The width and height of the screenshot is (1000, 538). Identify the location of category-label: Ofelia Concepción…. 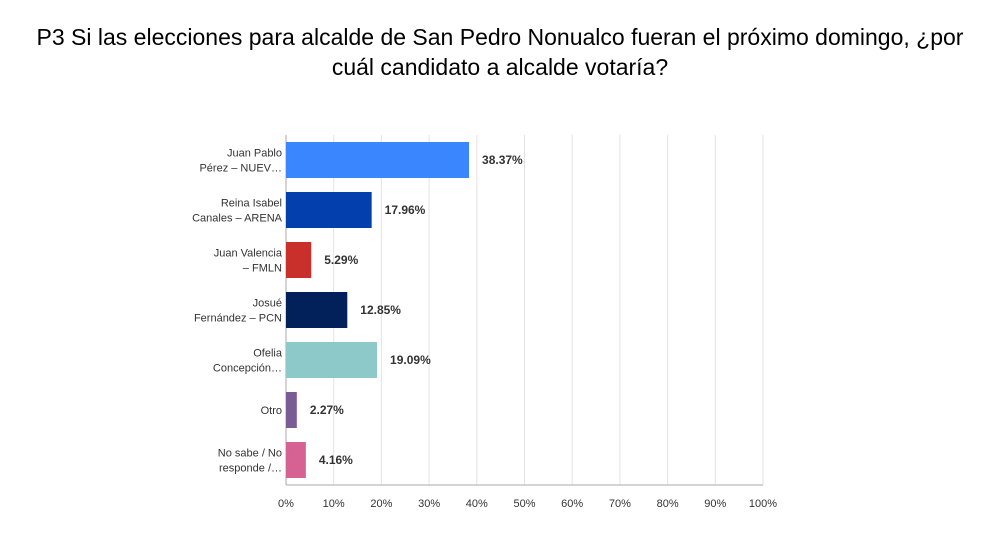
(248, 361).